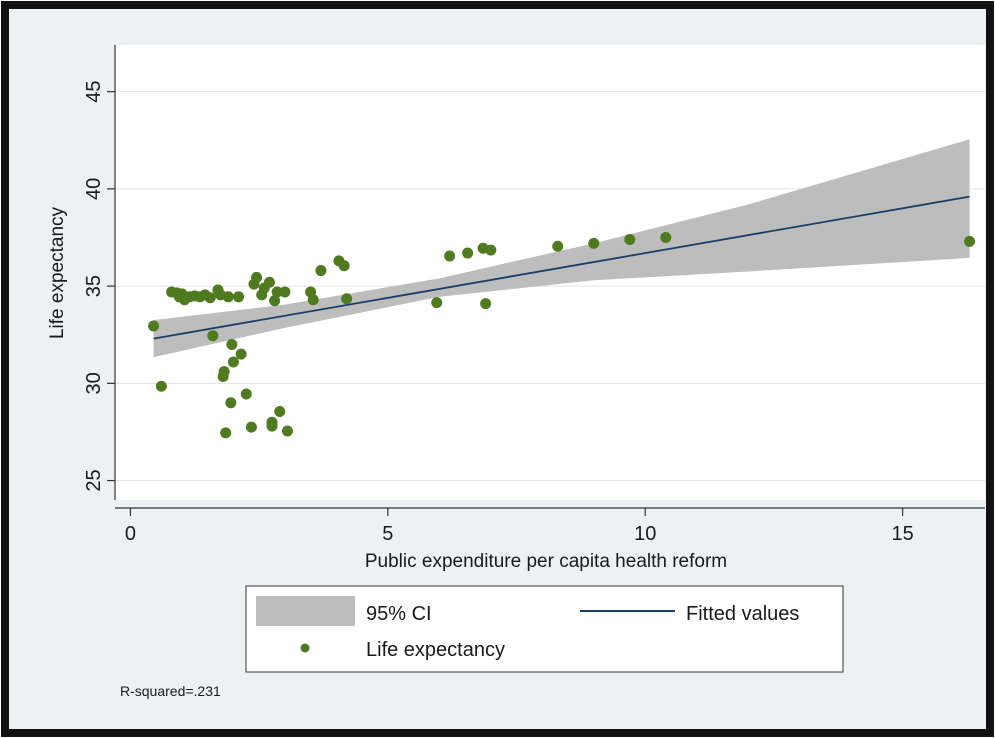  Describe the element at coordinates (399, 614) in the screenshot. I see `legend-label-ci: 95% CI` at that location.